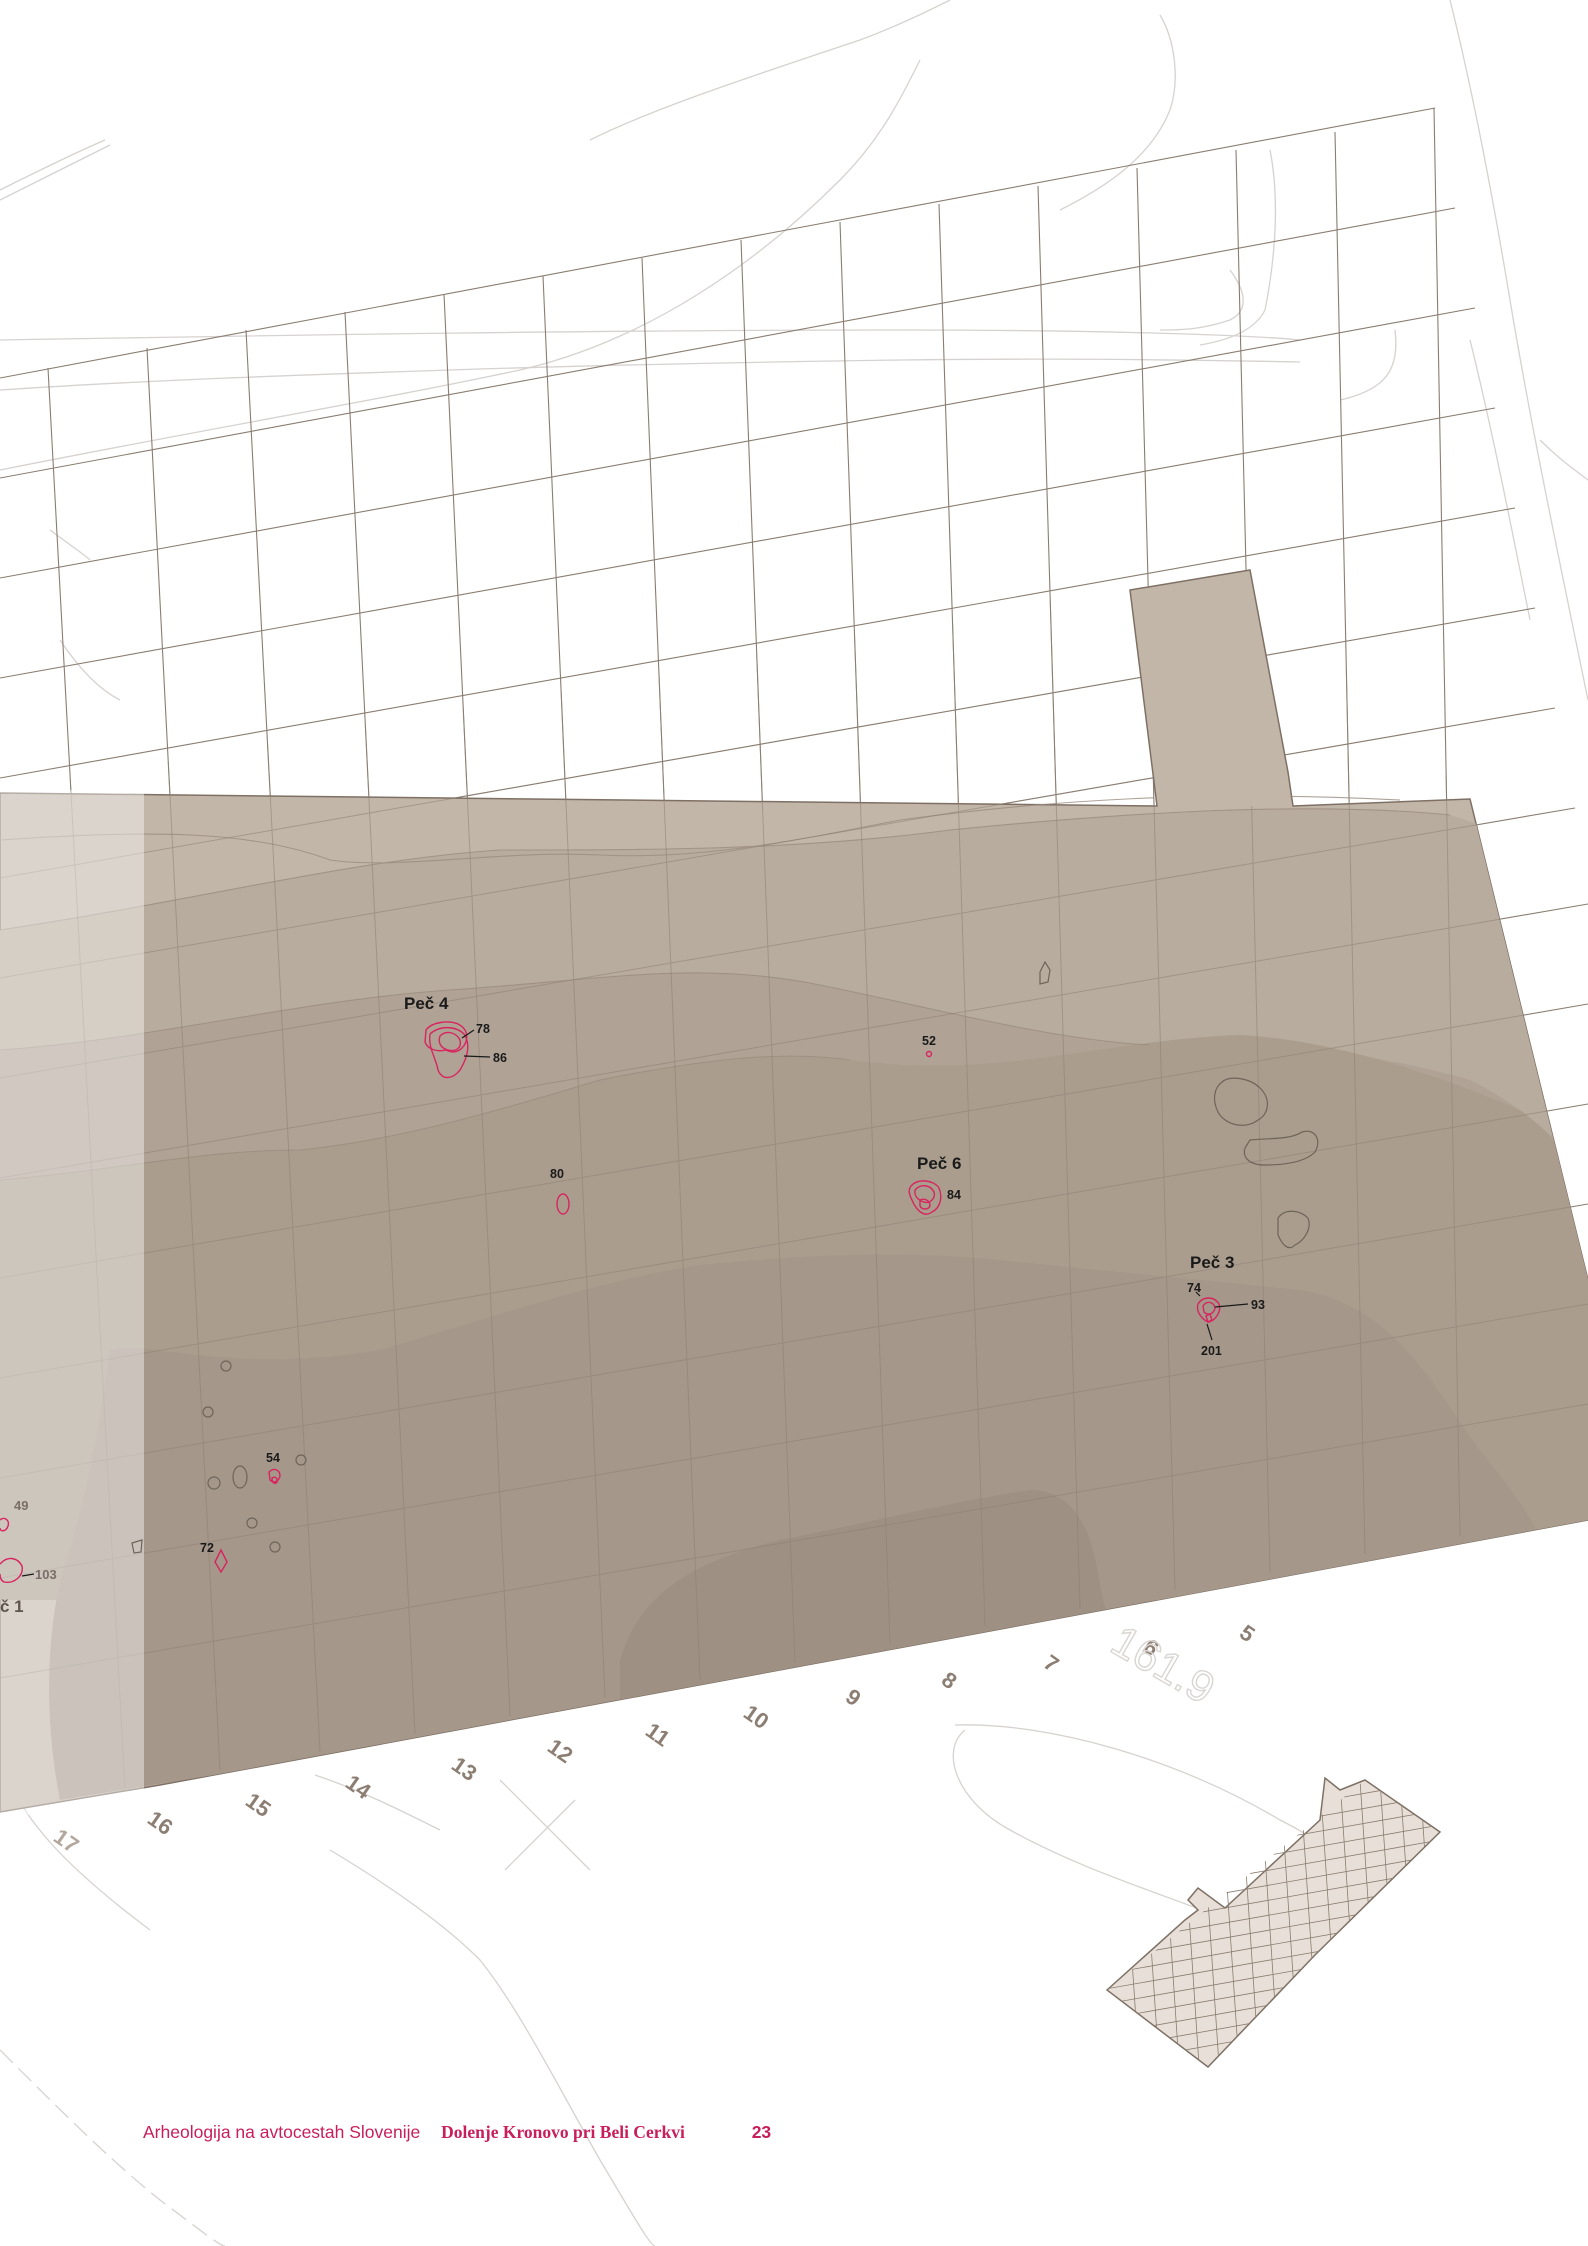  I want to click on grid-number-5: 5, so click(1247, 1634).